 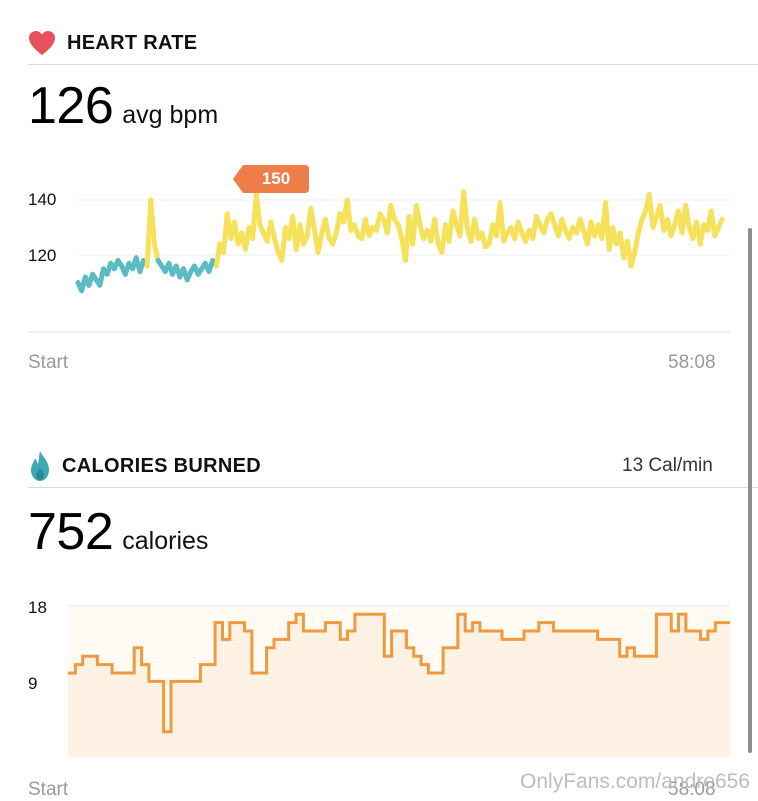 I want to click on cal-step-line, so click(x=399, y=673).